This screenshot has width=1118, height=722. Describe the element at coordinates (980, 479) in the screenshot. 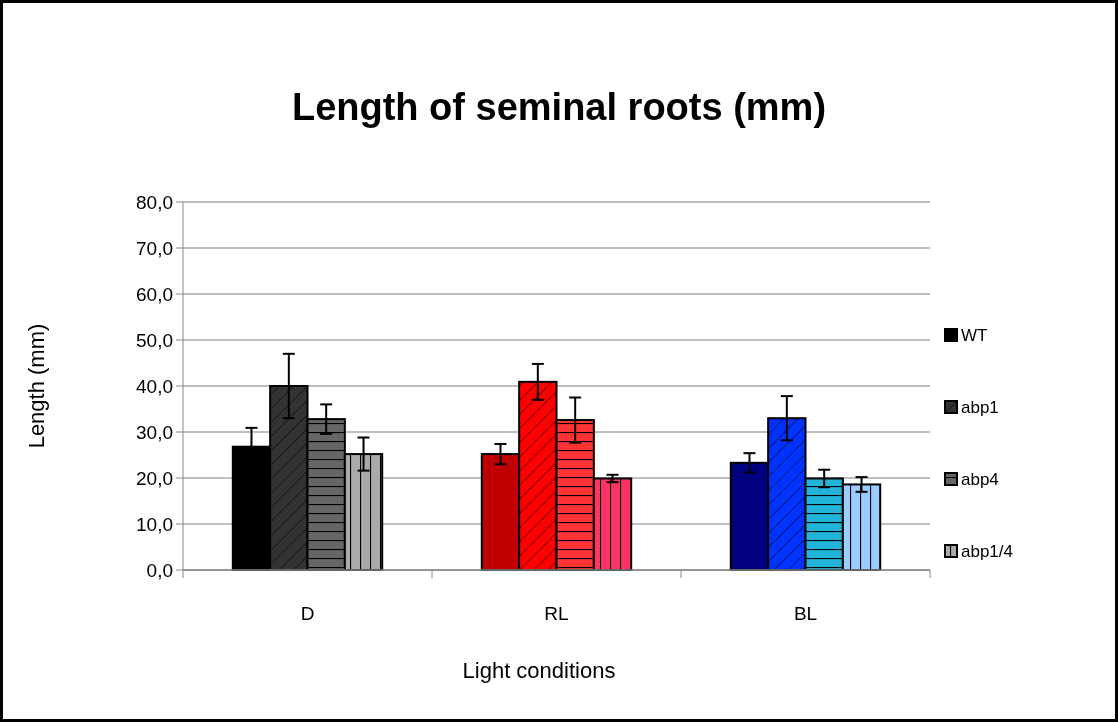

I see `legend-label: abp4` at that location.